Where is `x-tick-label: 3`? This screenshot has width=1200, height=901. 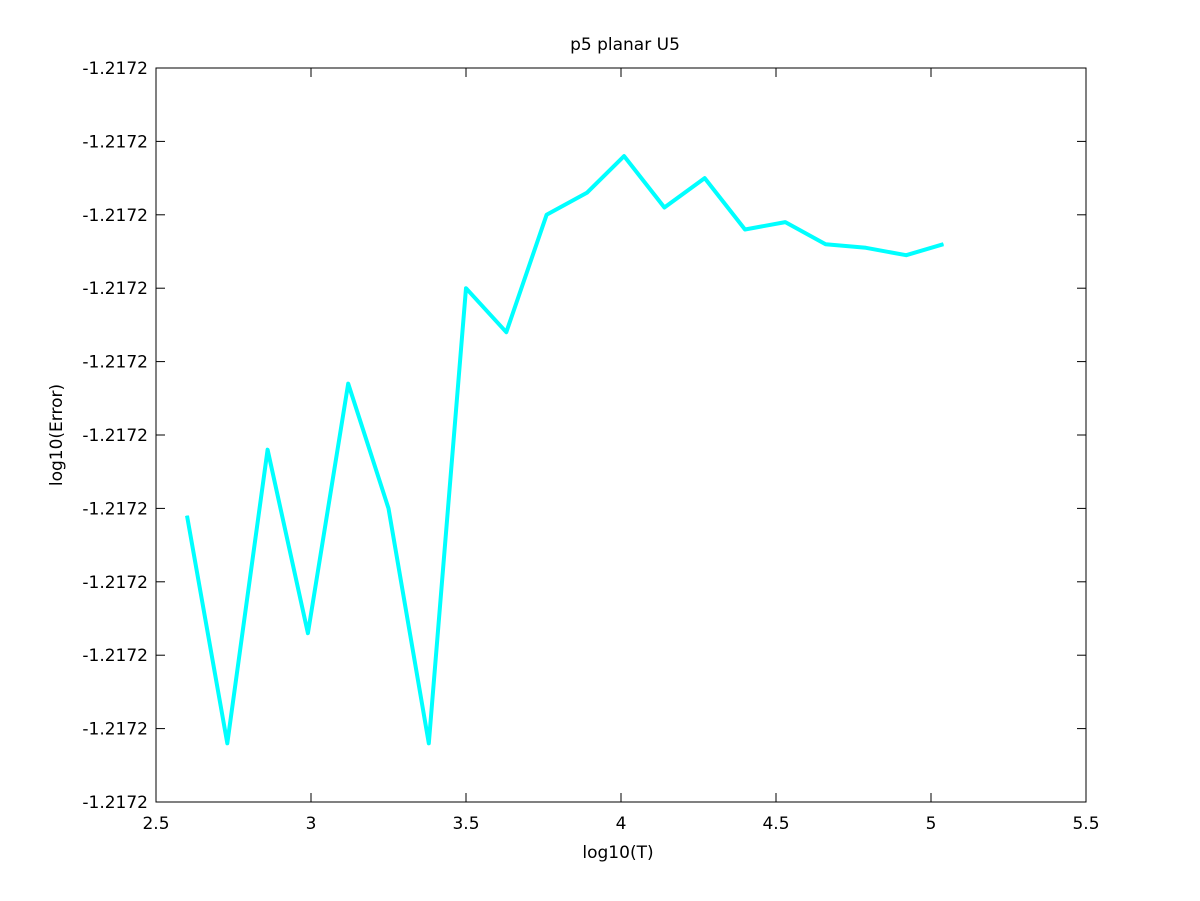
x-tick-label: 3 is located at coordinates (311, 824).